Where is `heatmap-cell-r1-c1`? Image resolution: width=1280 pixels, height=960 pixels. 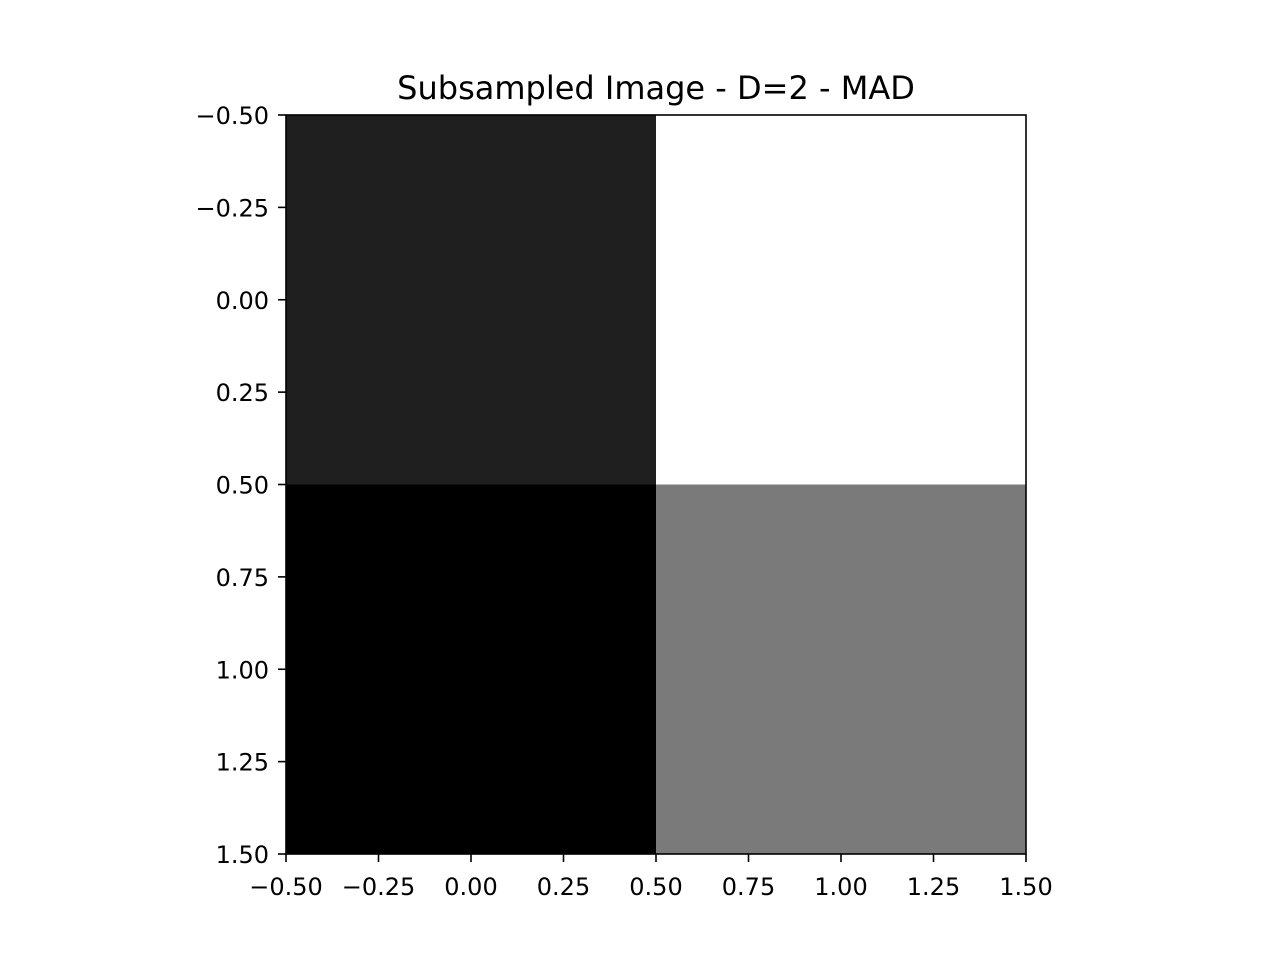
heatmap-cell-r1-c1 is located at coordinates (841, 669).